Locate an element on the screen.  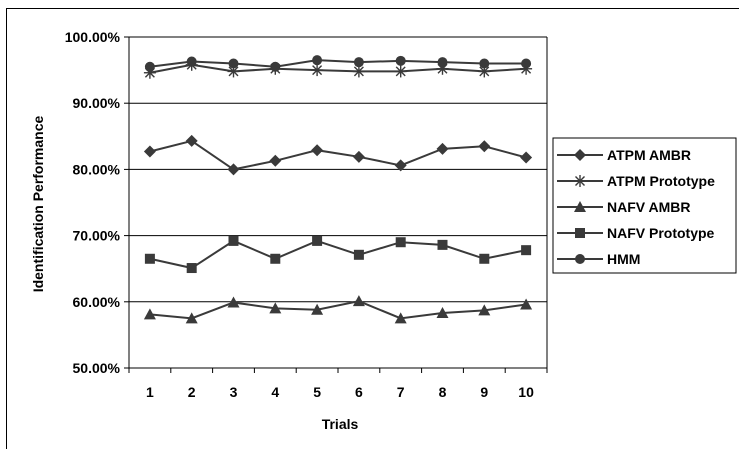
y-tick-label: 80.00% is located at coordinates (97, 169).